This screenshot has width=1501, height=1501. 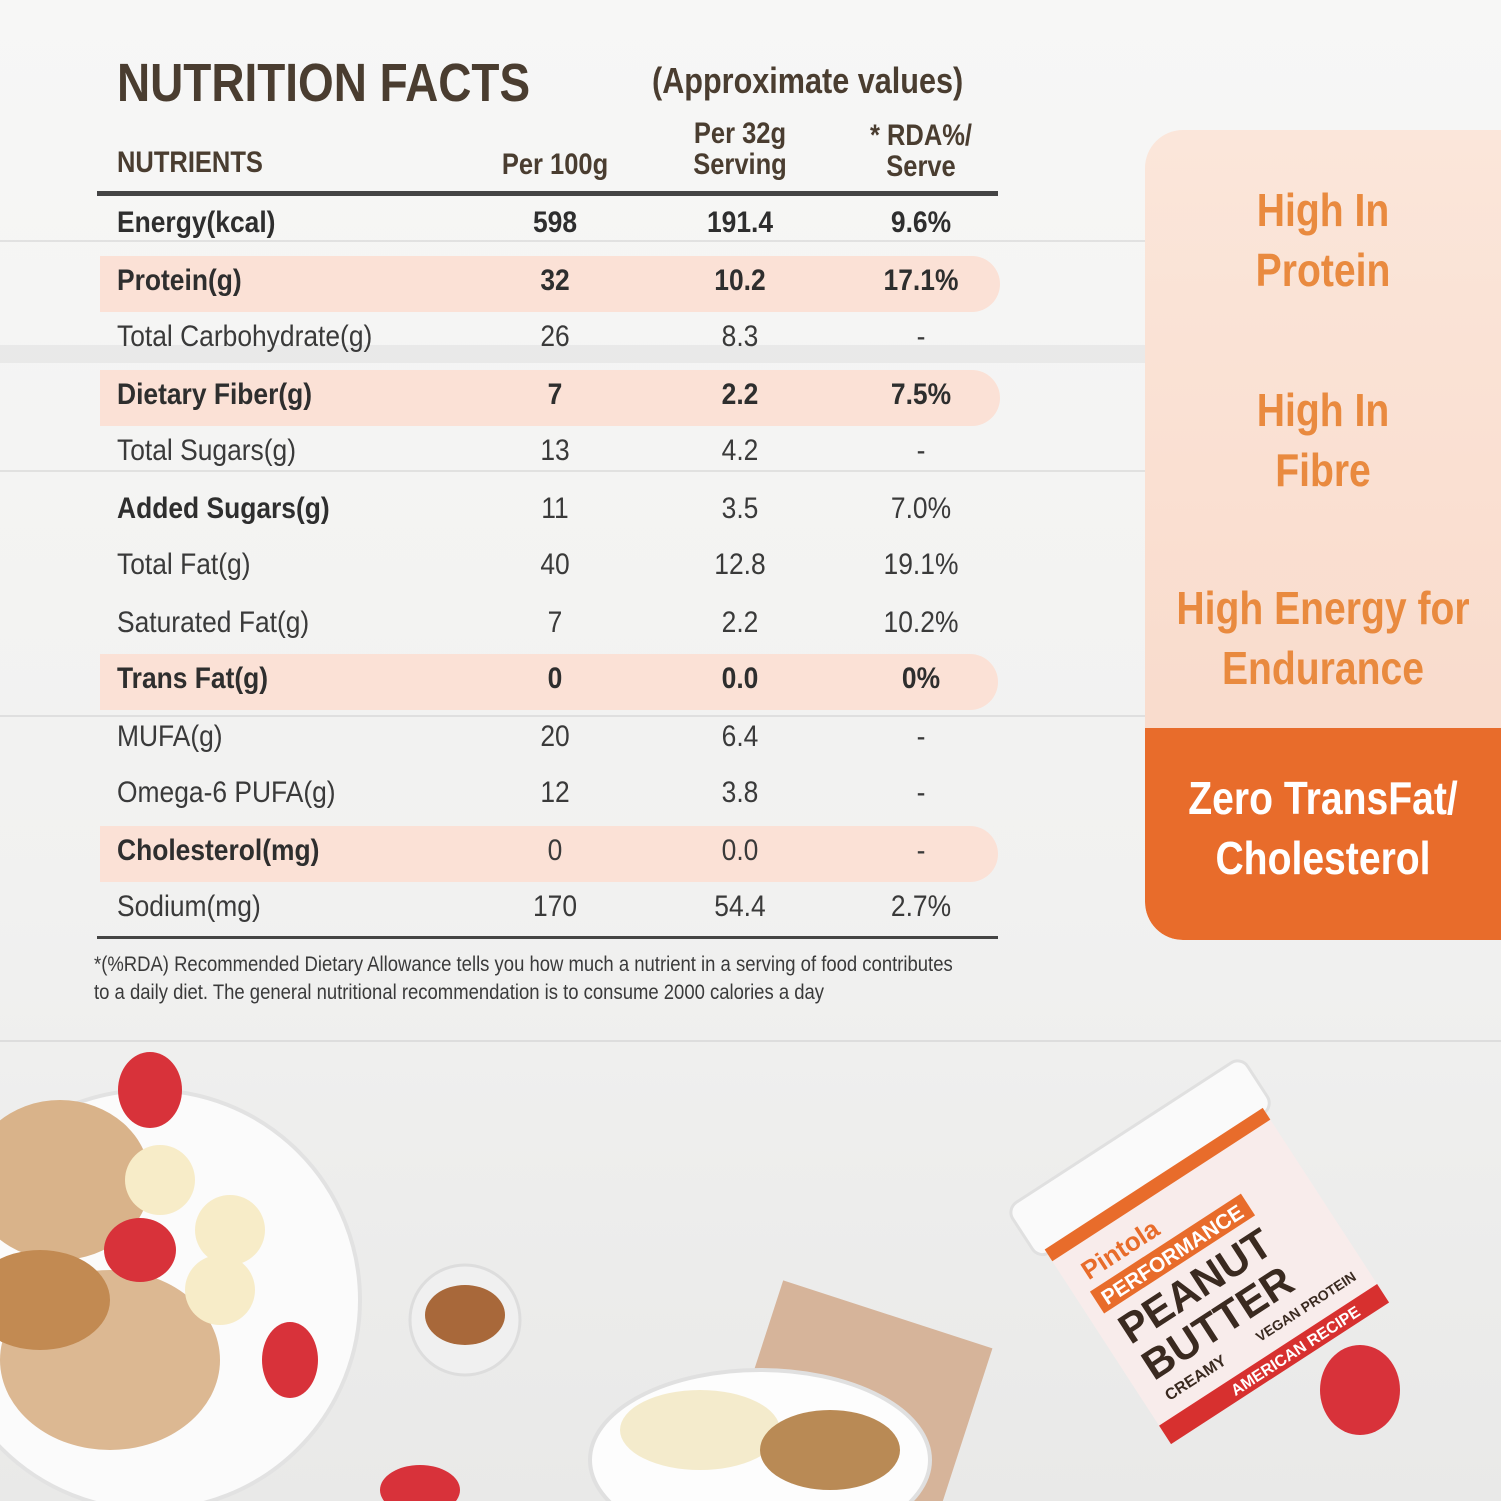 What do you see at coordinates (555, 222) in the screenshot?
I see `cell-per100: 598` at bounding box center [555, 222].